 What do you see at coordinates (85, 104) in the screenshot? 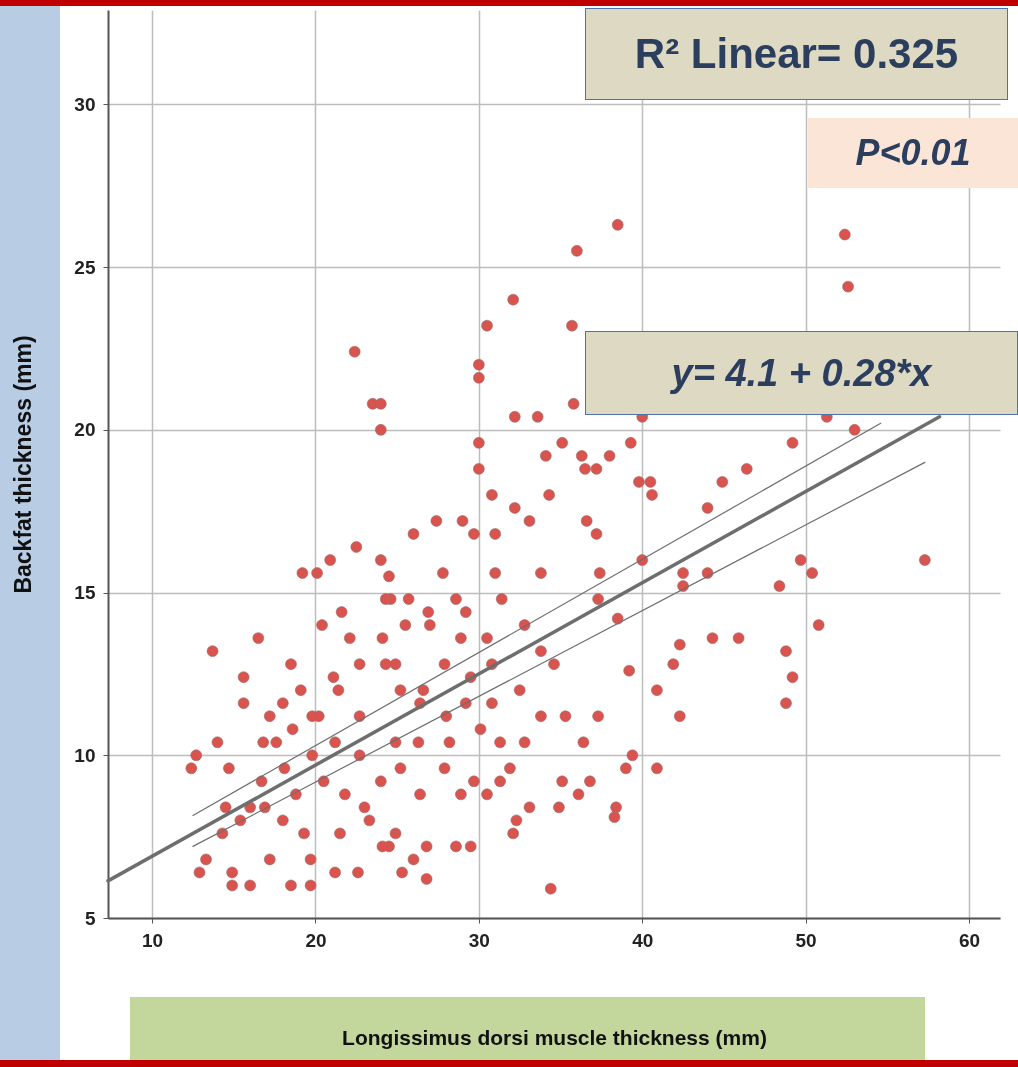
I see `y-tick-label: 30` at bounding box center [85, 104].